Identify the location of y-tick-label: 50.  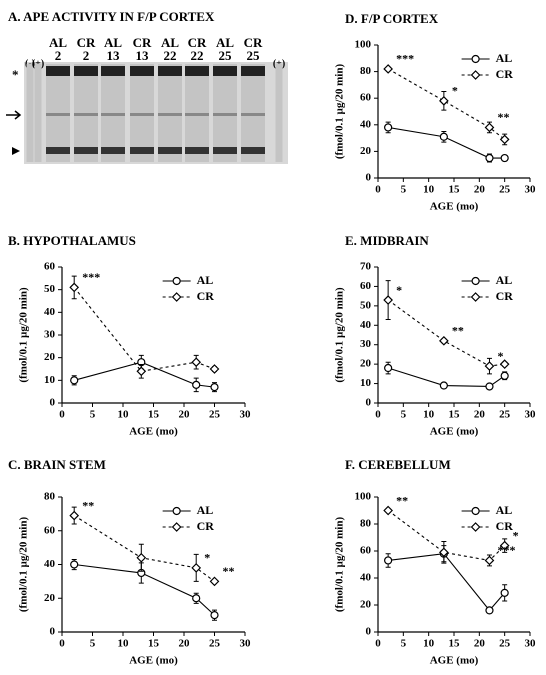
(50, 289).